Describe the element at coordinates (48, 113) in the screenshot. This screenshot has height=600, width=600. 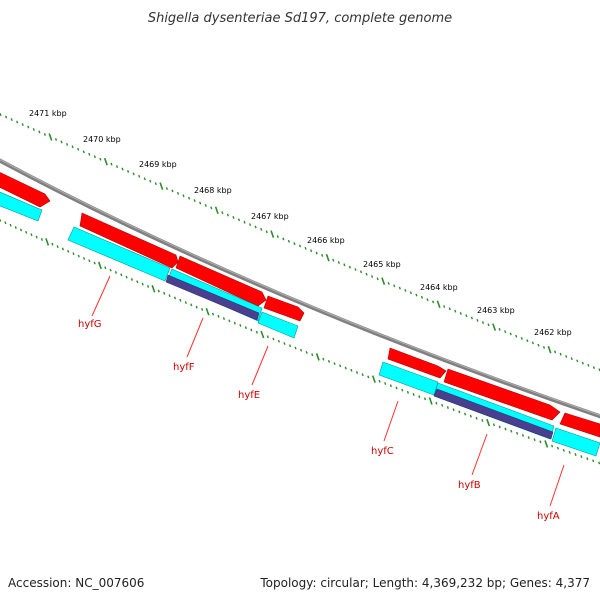
I see `ruler-label-2471: 2471 kbp` at that location.